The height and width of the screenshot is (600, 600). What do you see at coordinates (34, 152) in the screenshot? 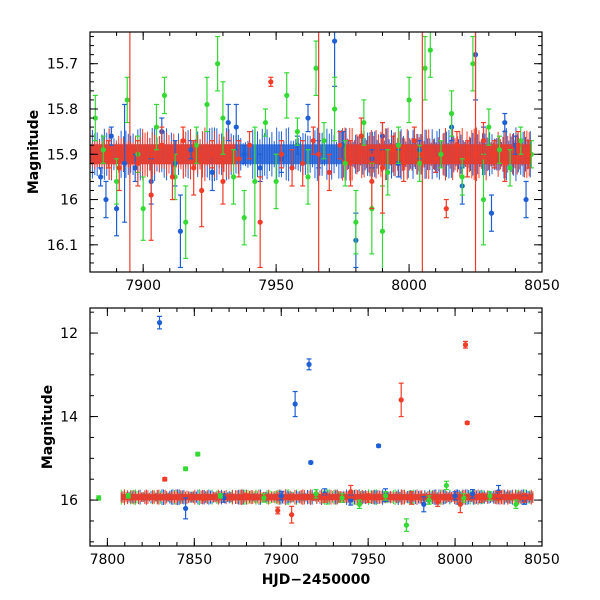
I see `top-y-axis-title: Magnitude` at bounding box center [34, 152].